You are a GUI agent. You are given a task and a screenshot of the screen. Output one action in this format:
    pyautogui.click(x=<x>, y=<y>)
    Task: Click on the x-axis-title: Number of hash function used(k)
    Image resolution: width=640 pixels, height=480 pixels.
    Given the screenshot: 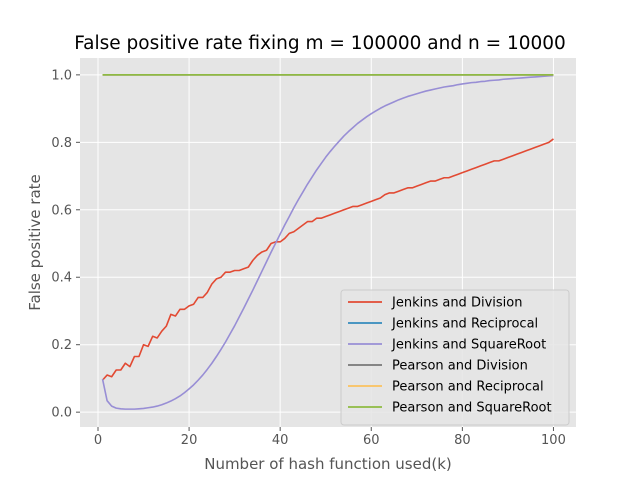 What is the action you would take?
    pyautogui.click(x=328, y=464)
    